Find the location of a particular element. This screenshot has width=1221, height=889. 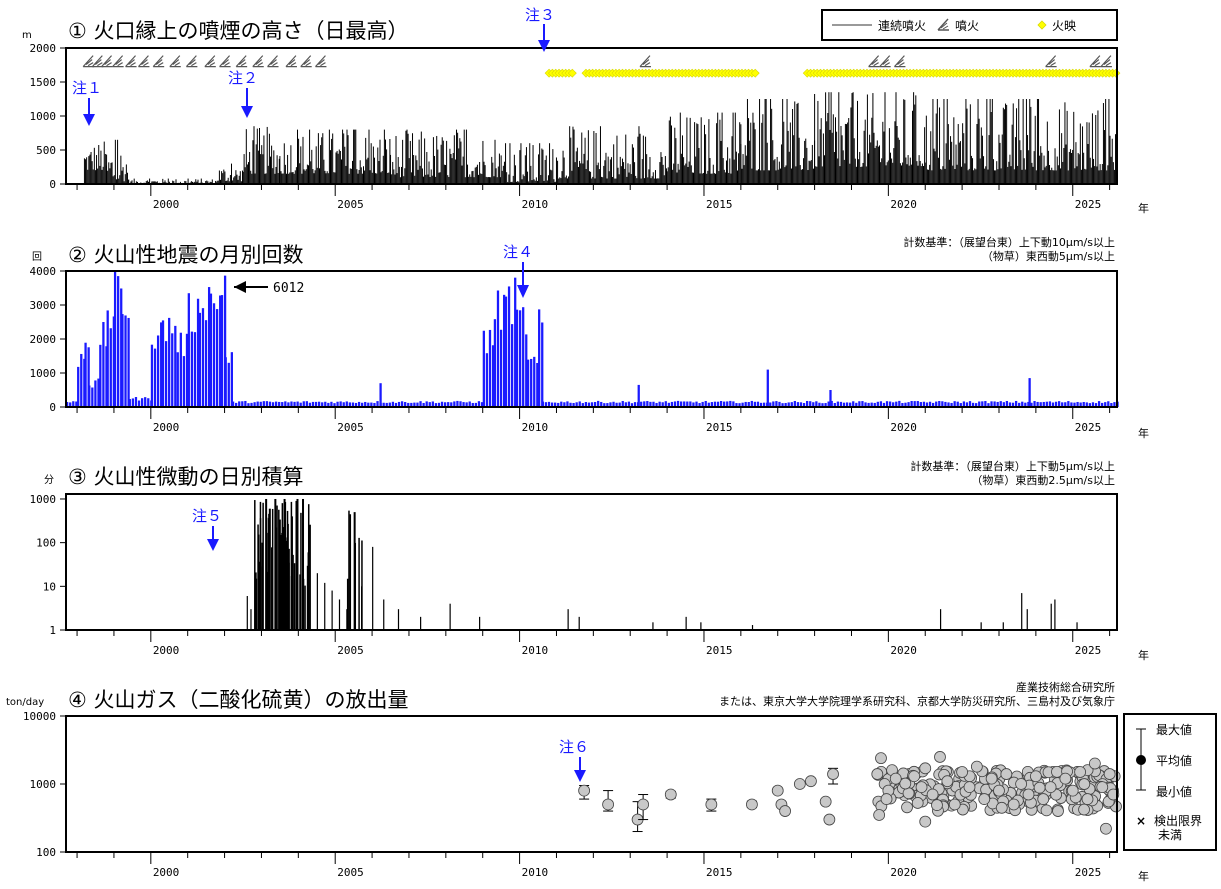

legend-continuous: 連続噴火 is located at coordinates (902, 26).